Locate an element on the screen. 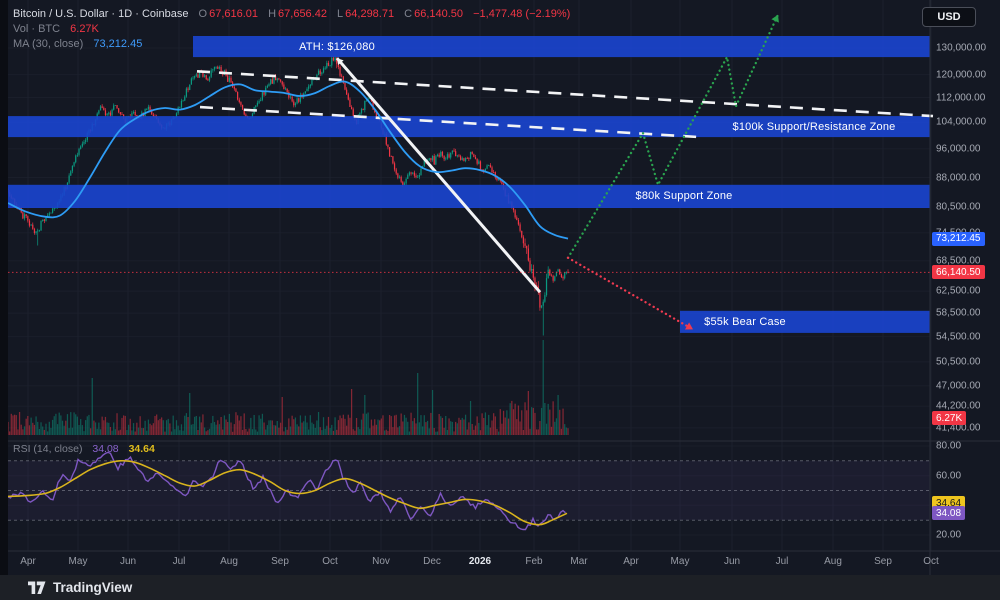 The width and height of the screenshot is (1000, 600). symbol-title: Bitcoin / U.S. Dollar · 1D · Coinbase is located at coordinates (101, 14).